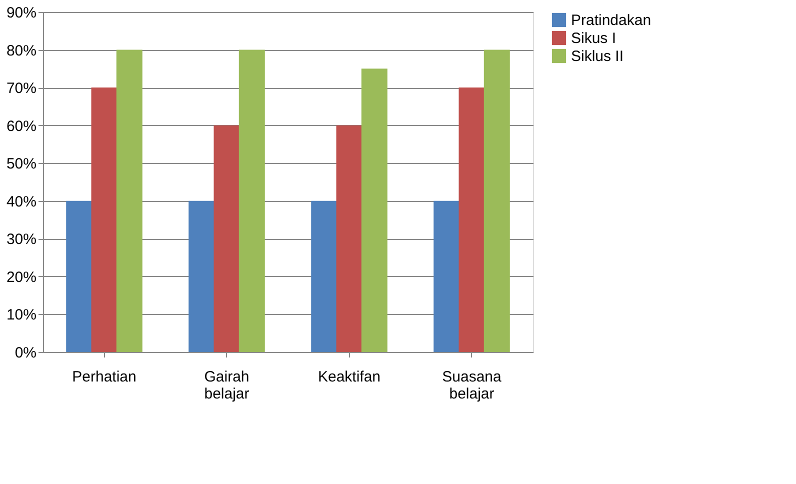 The image size is (796, 484). What do you see at coordinates (597, 56) in the screenshot?
I see `legend-label: Siklus II` at bounding box center [597, 56].